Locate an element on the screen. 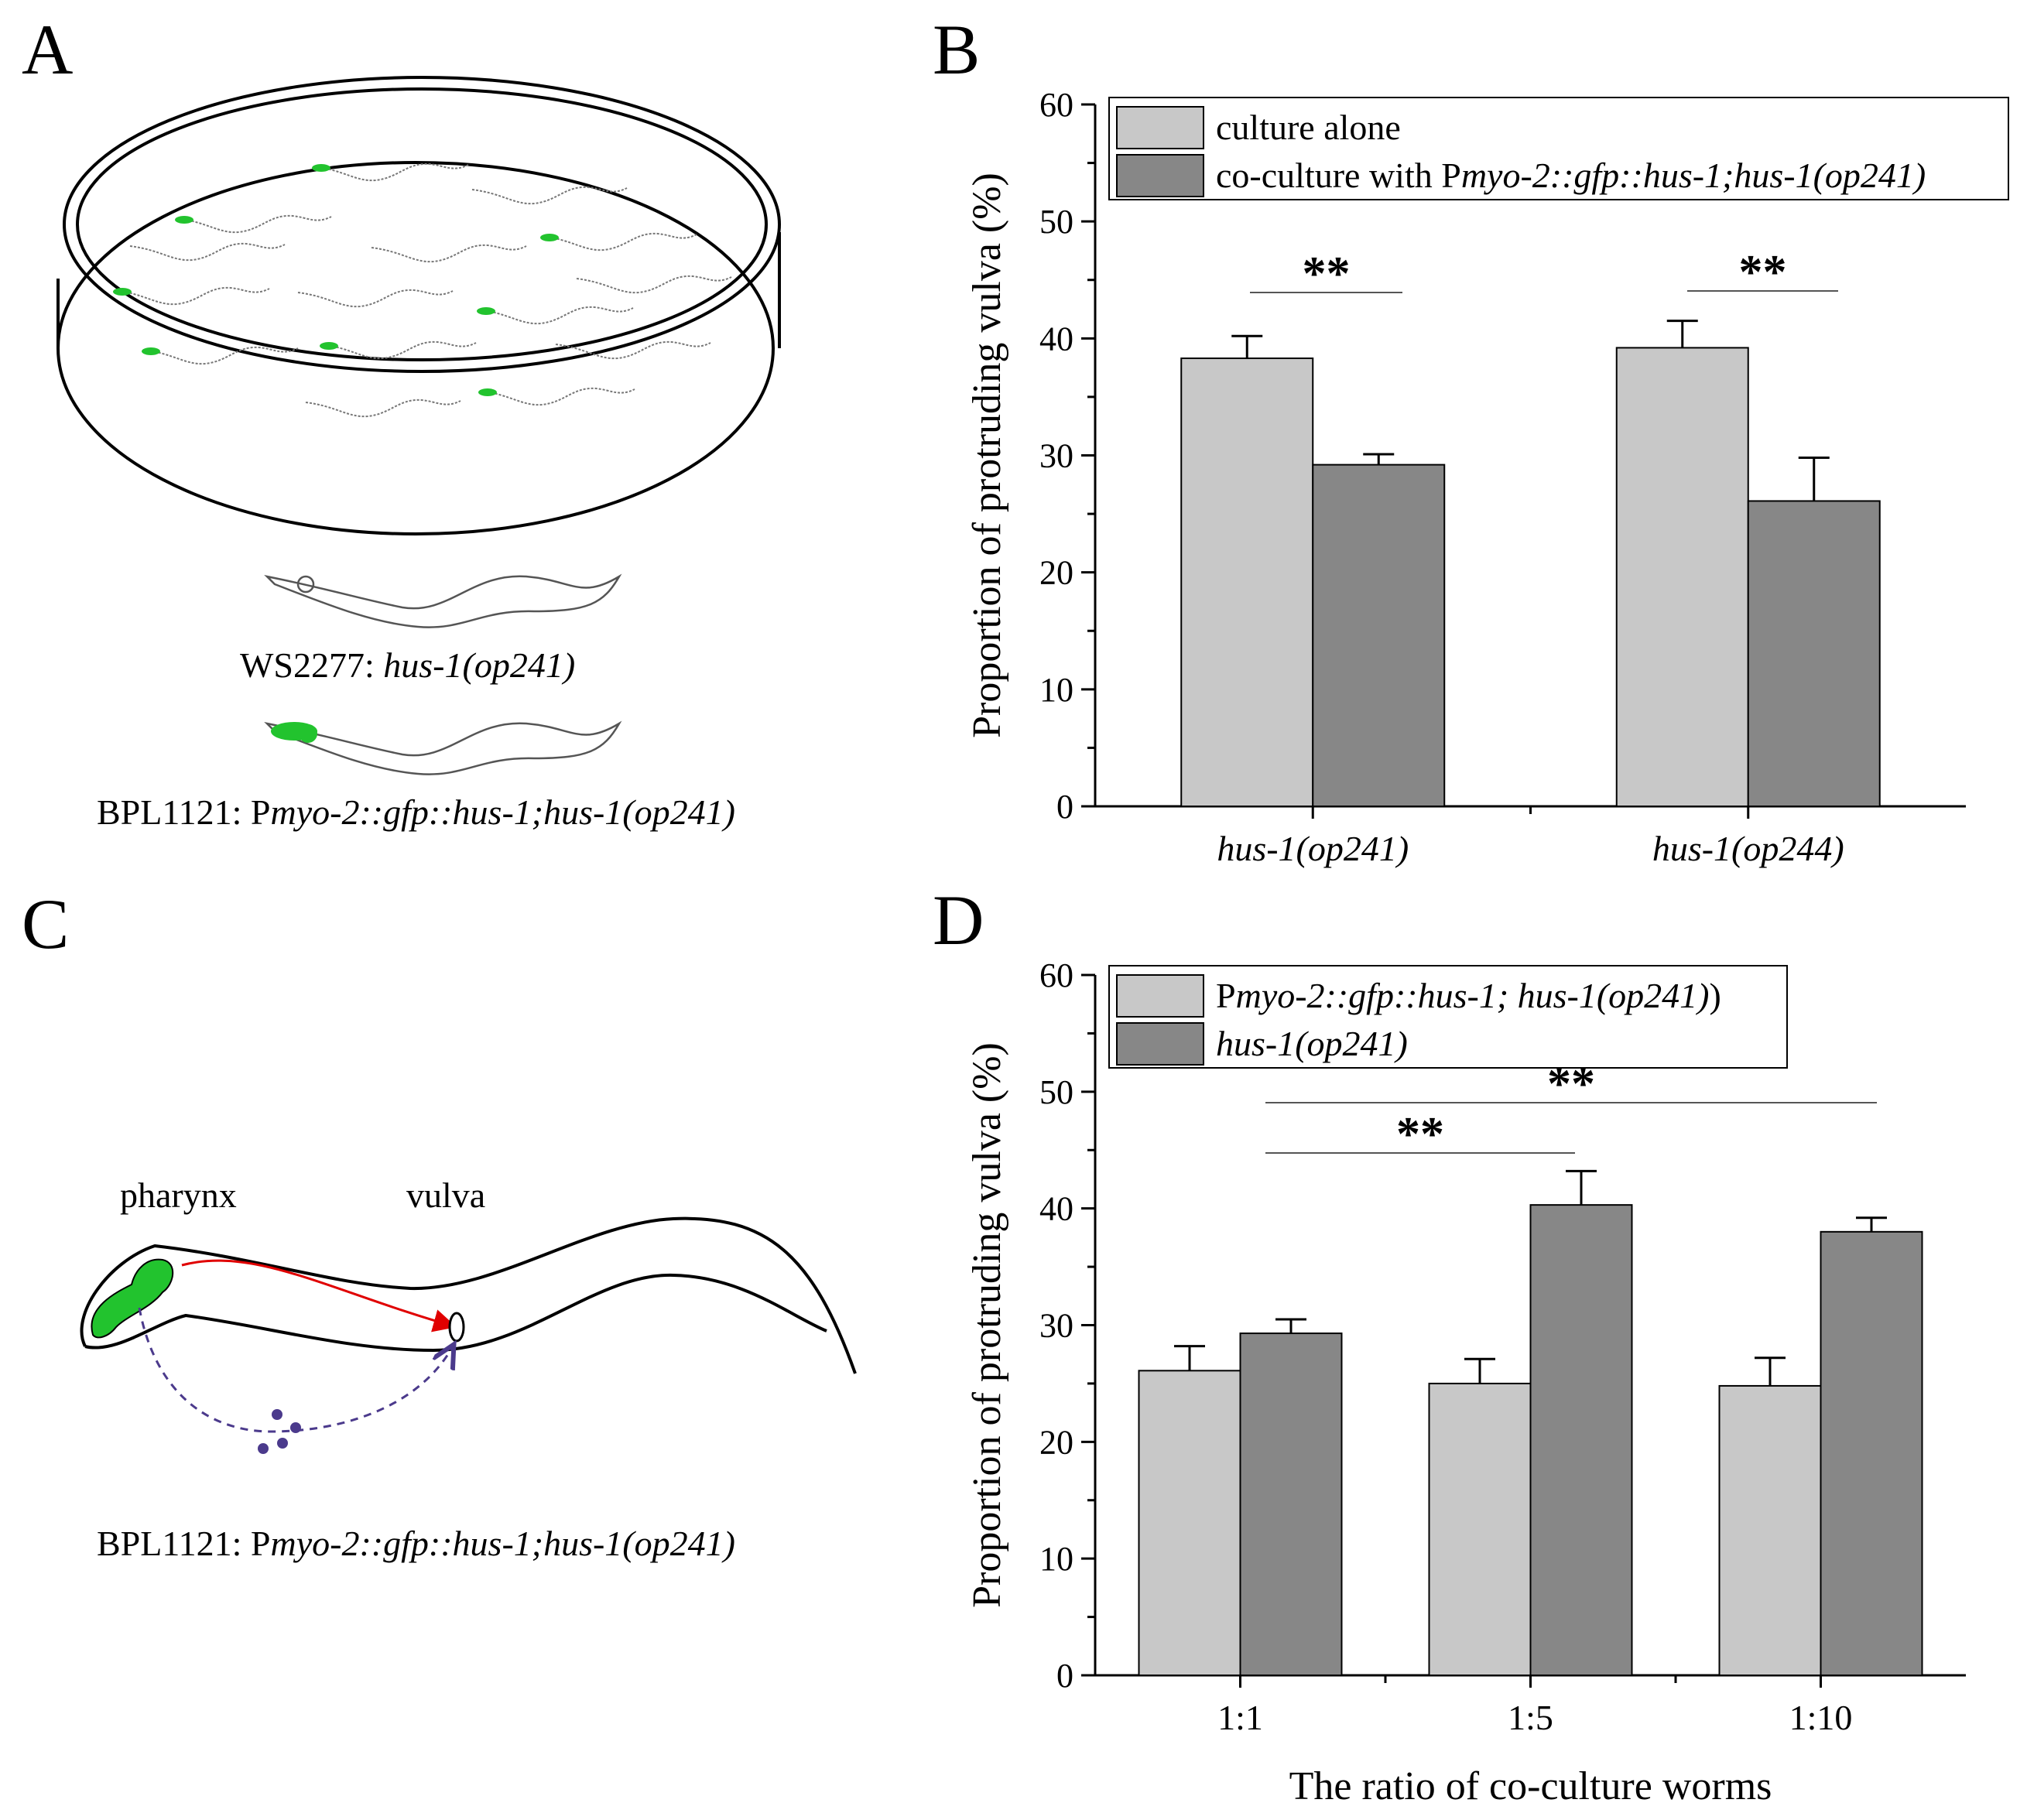 The height and width of the screenshot is (1820, 2027). legend-entry-prefix: co-culture with P is located at coordinates (1338, 176).